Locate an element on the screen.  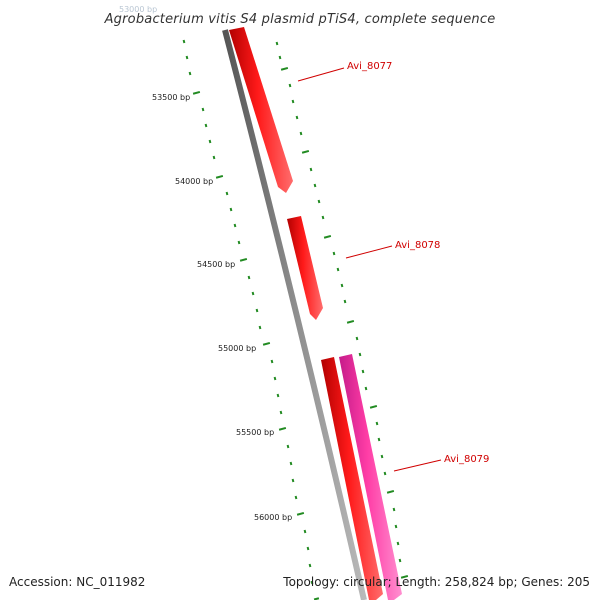
clipped-position-label: 53000 bp is located at coordinates (138, 9).